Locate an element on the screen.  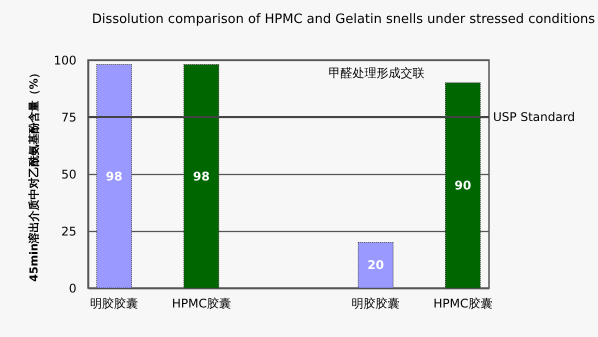
y-tick-label: 75 is located at coordinates (68, 117).